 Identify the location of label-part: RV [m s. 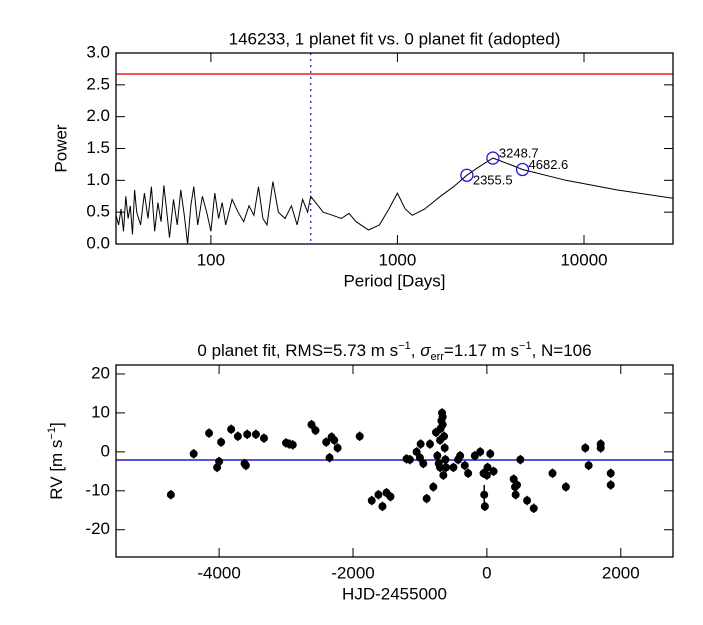
(56, 470).